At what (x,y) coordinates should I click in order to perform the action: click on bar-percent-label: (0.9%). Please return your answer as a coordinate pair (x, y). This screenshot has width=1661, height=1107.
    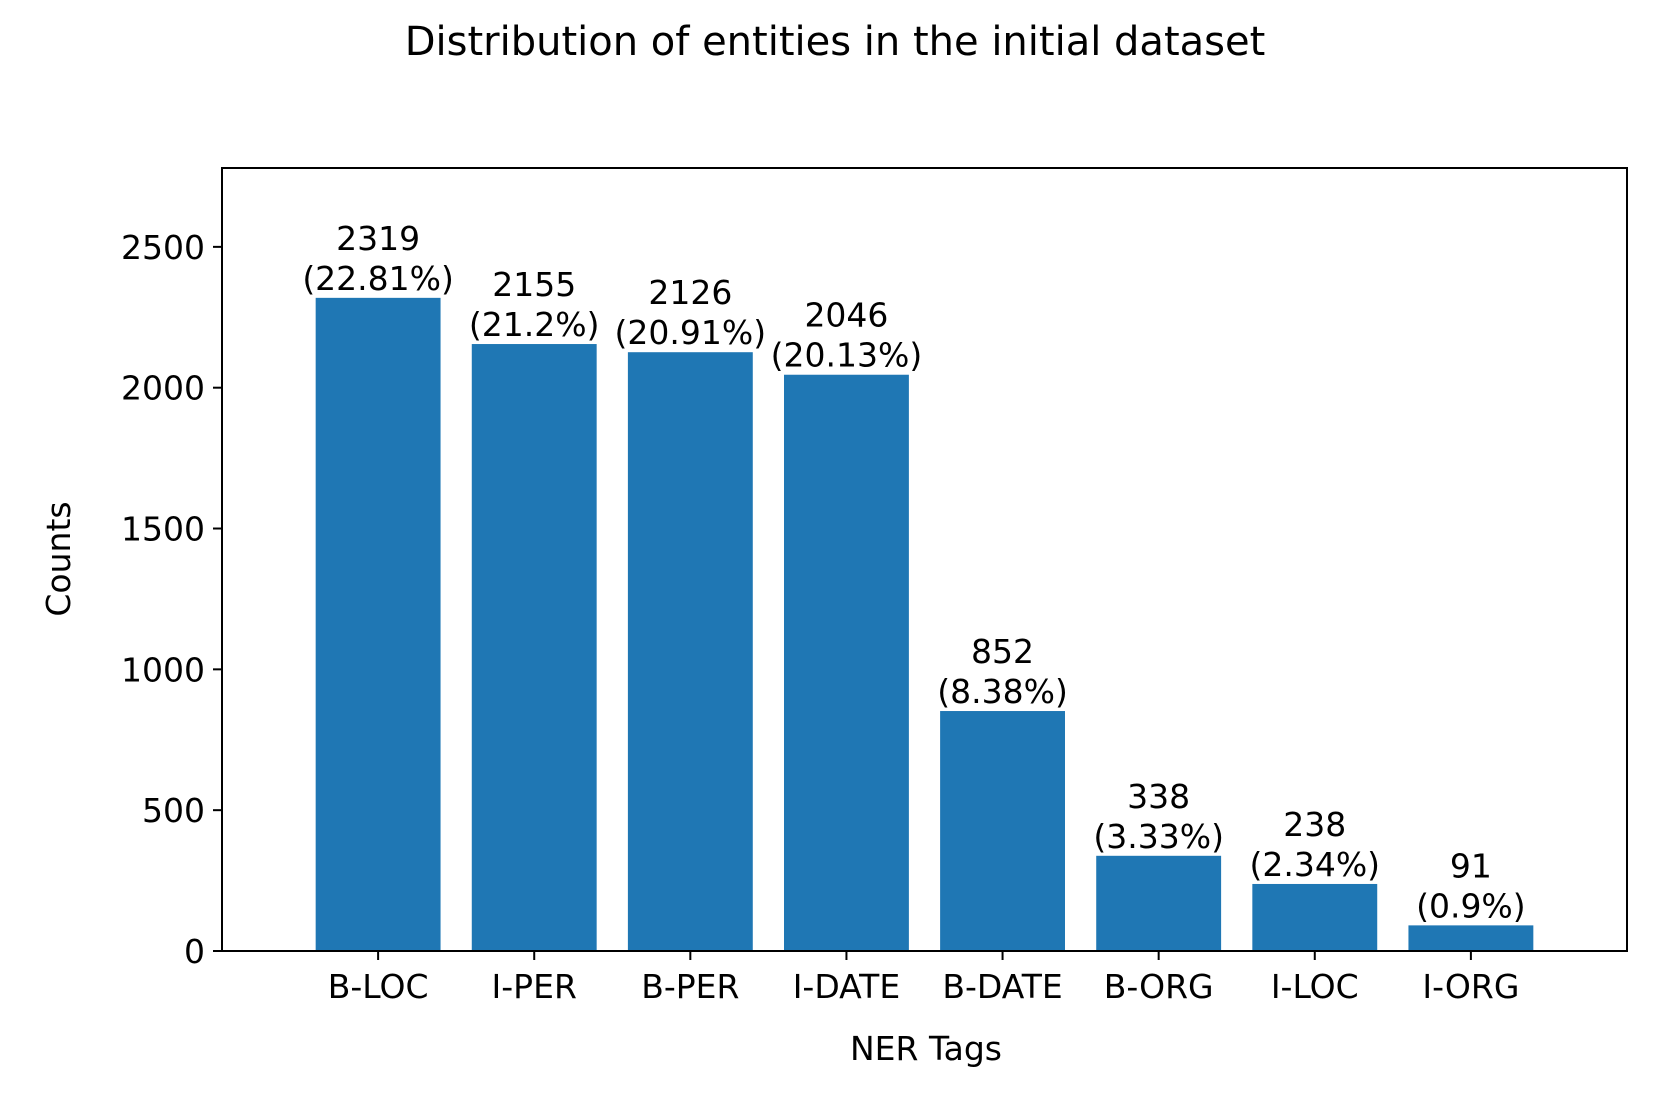
    Looking at the image, I should click on (1471, 905).